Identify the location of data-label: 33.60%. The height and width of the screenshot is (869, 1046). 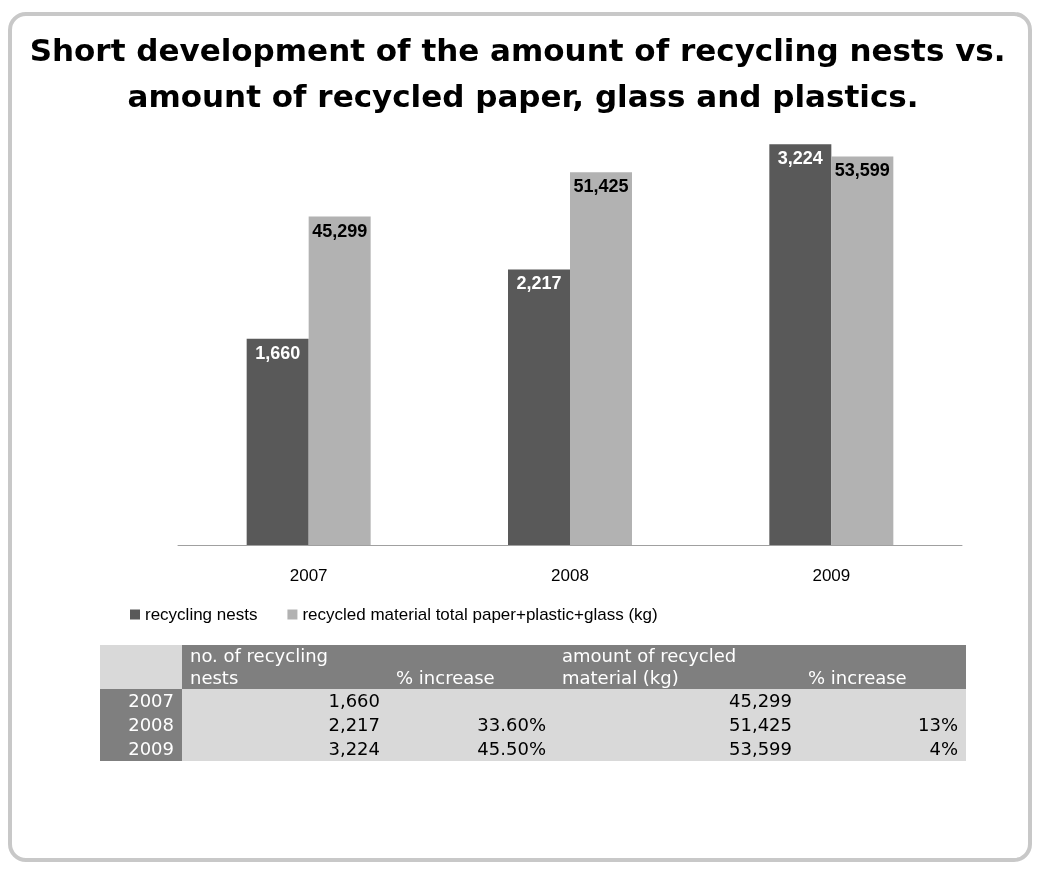
(471, 725).